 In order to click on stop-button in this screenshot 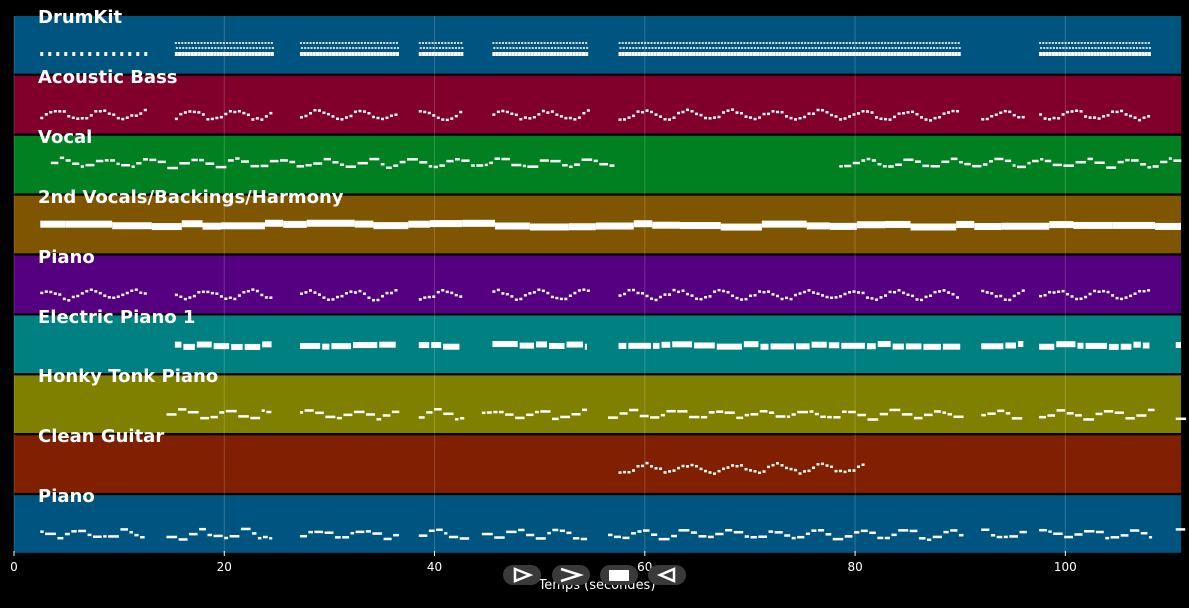, I will do `click(619, 575)`.